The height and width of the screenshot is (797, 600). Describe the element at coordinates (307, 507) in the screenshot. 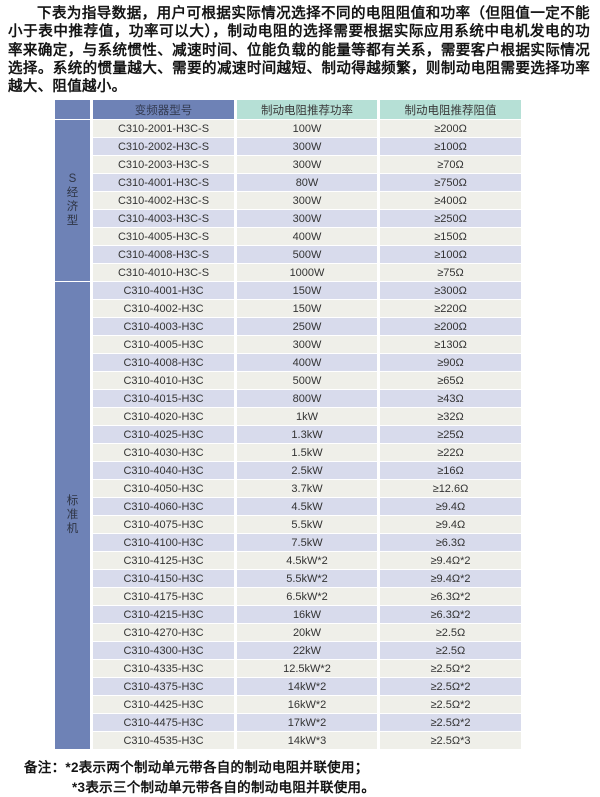

I see `cell-power: 4.5kW` at that location.